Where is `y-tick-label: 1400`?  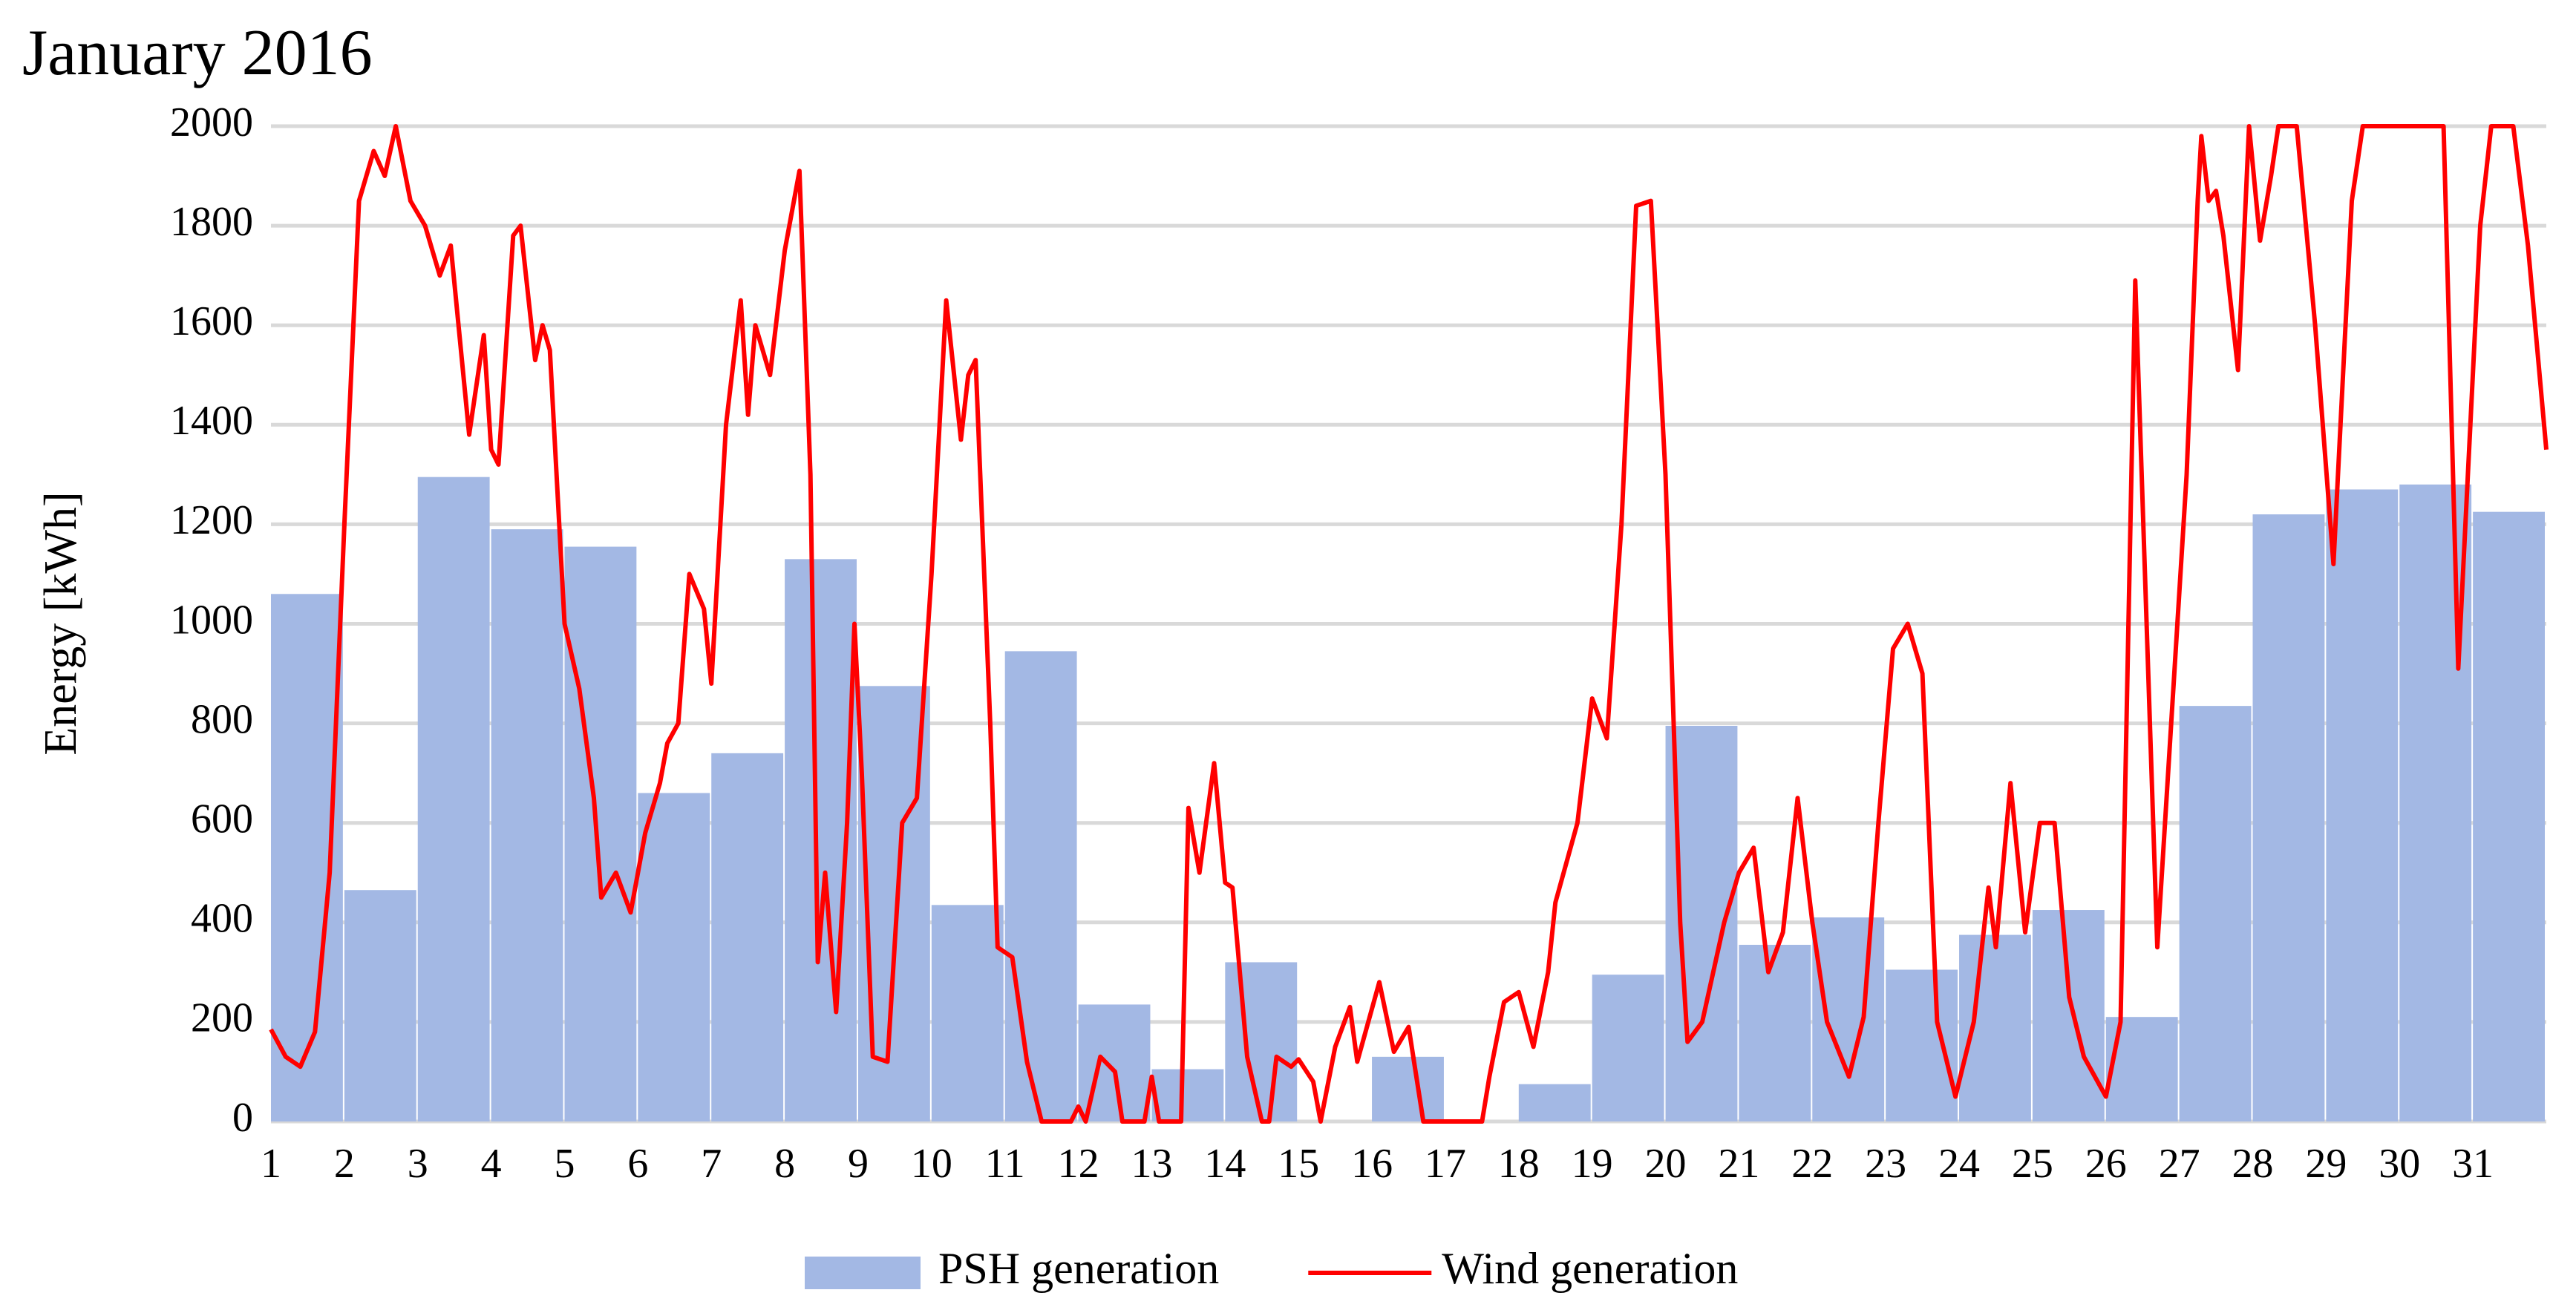
y-tick-label: 1400 is located at coordinates (211, 421).